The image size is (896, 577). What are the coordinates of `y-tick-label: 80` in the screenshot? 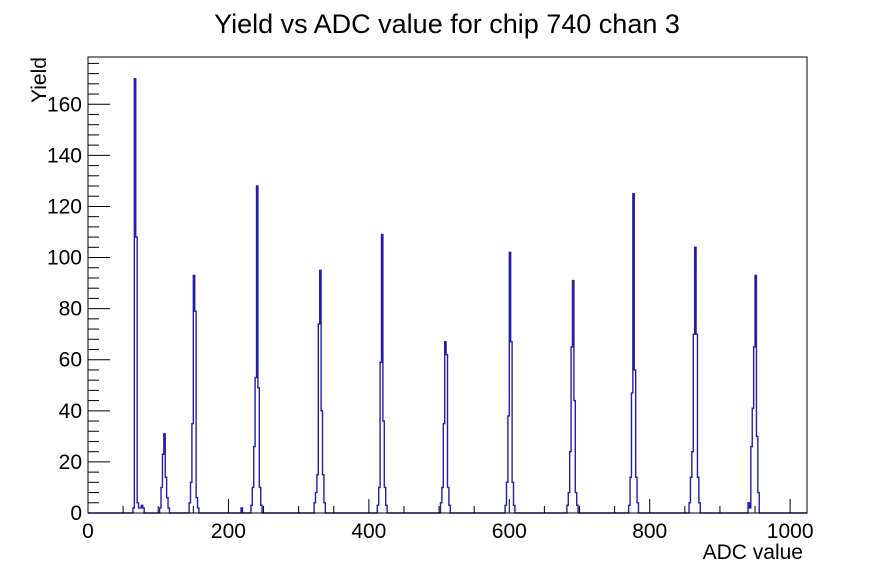 It's located at (70, 309).